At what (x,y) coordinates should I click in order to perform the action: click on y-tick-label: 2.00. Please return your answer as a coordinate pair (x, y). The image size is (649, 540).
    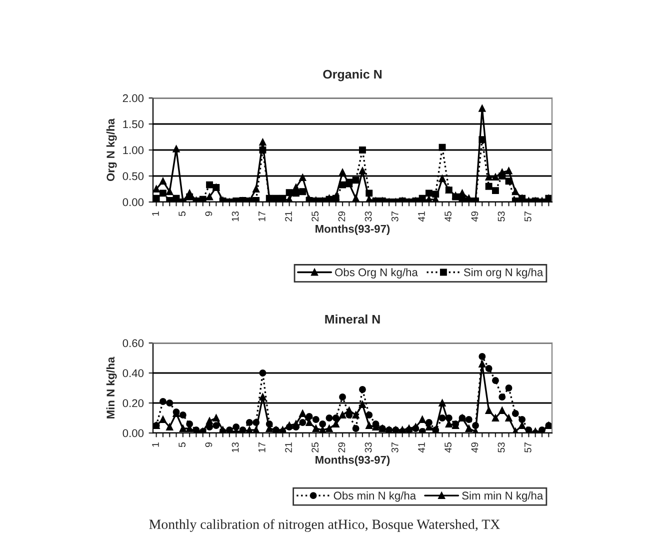
    Looking at the image, I should click on (133, 98).